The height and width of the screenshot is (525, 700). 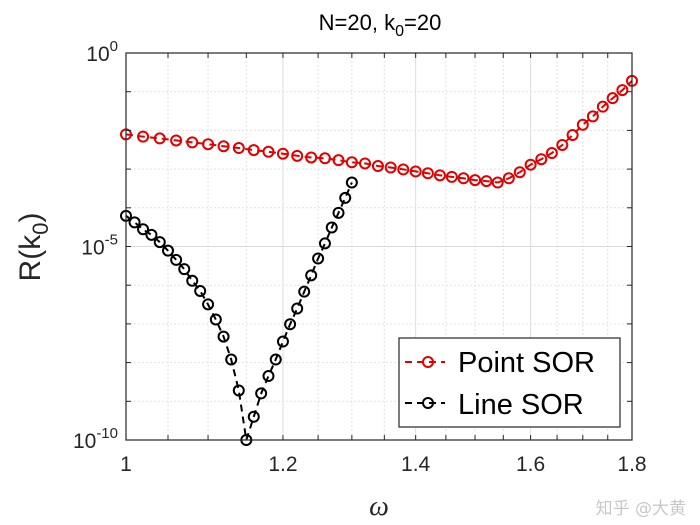 What do you see at coordinates (428, 362) in the screenshot?
I see `legend-marker-point-sor` at bounding box center [428, 362].